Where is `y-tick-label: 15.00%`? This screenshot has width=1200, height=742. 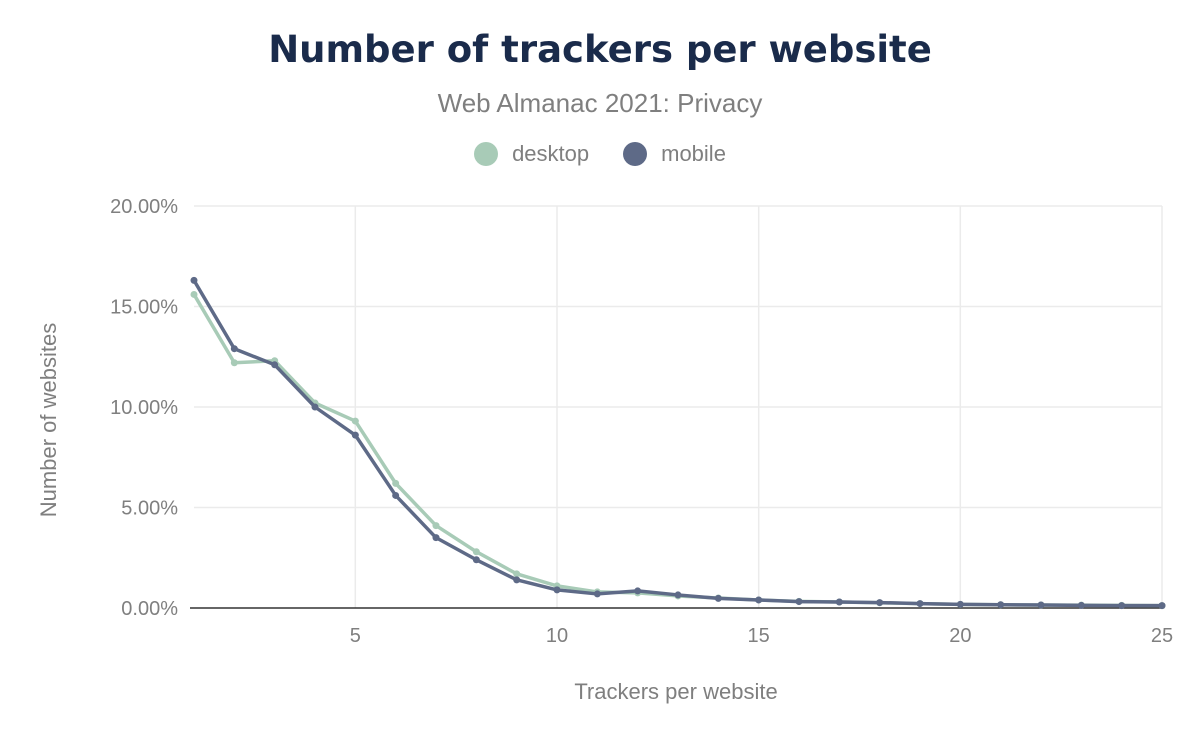 y-tick-label: 15.00% is located at coordinates (144, 308).